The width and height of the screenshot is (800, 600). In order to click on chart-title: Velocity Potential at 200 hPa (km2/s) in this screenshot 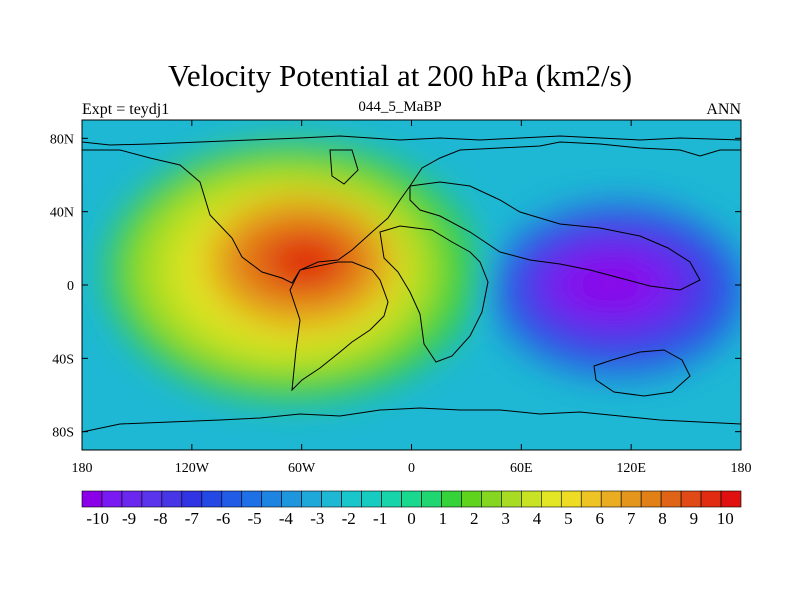, I will do `click(400, 75)`.